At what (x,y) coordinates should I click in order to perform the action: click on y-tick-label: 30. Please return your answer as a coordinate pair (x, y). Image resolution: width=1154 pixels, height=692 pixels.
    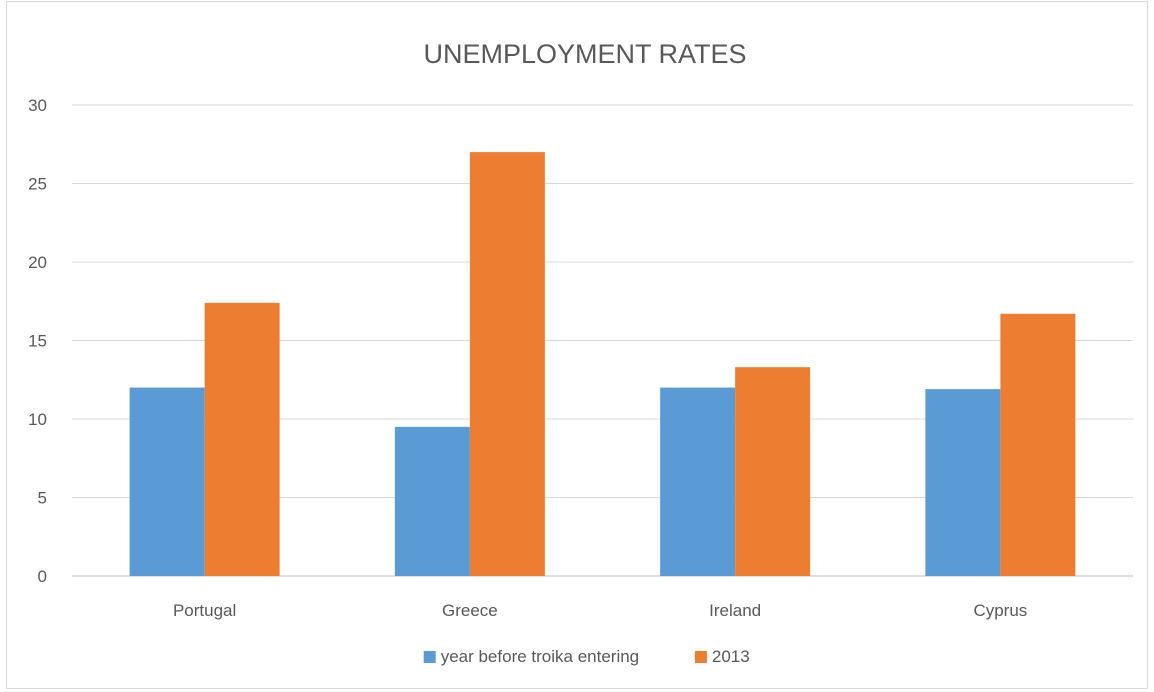
    Looking at the image, I should click on (37, 105).